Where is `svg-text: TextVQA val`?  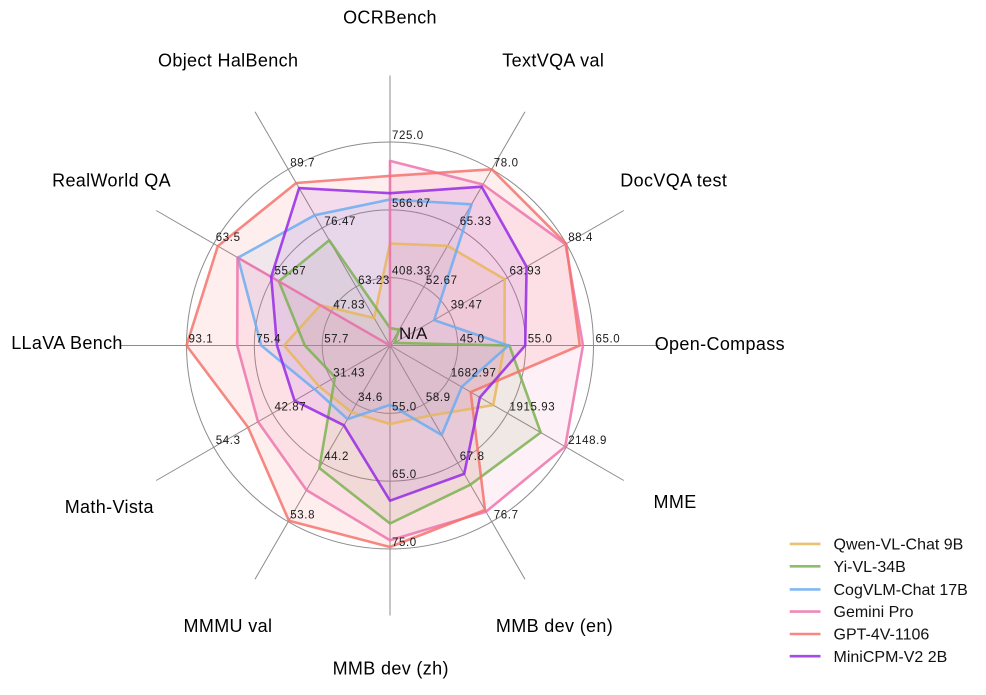 svg-text: TextVQA val is located at coordinates (553, 61).